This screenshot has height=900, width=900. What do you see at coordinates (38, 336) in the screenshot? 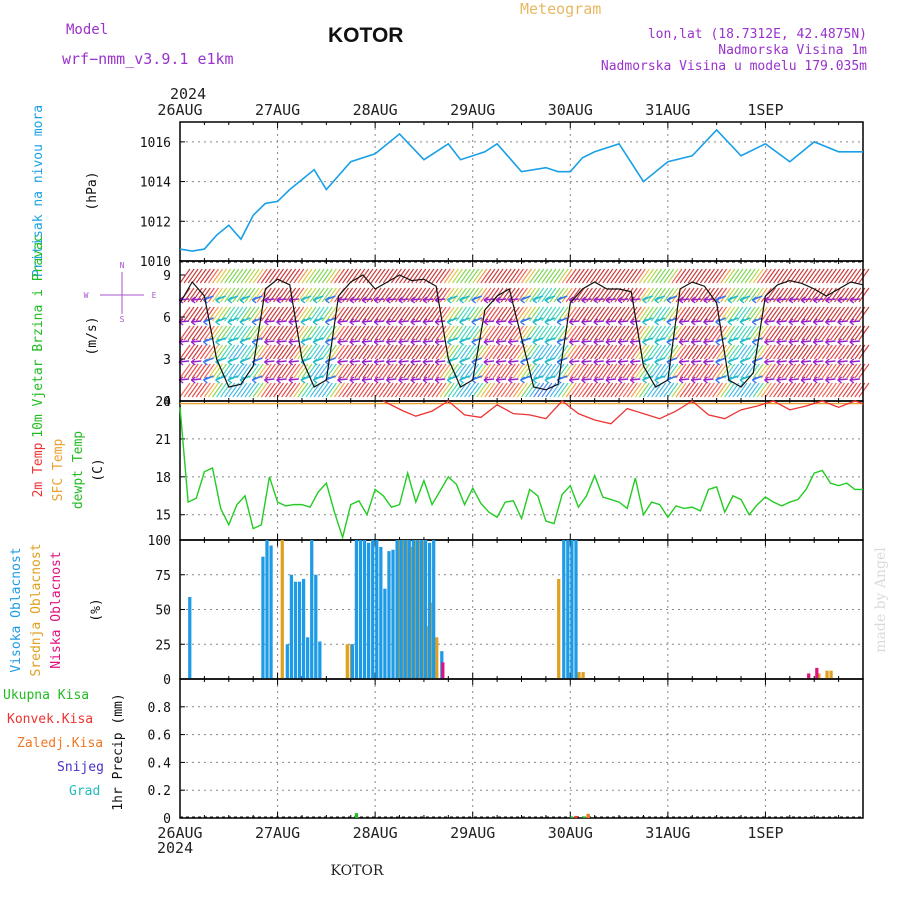
I see `wind-axis-title-1: 10m Vjetar Brzina i Pravac` at bounding box center [38, 336].